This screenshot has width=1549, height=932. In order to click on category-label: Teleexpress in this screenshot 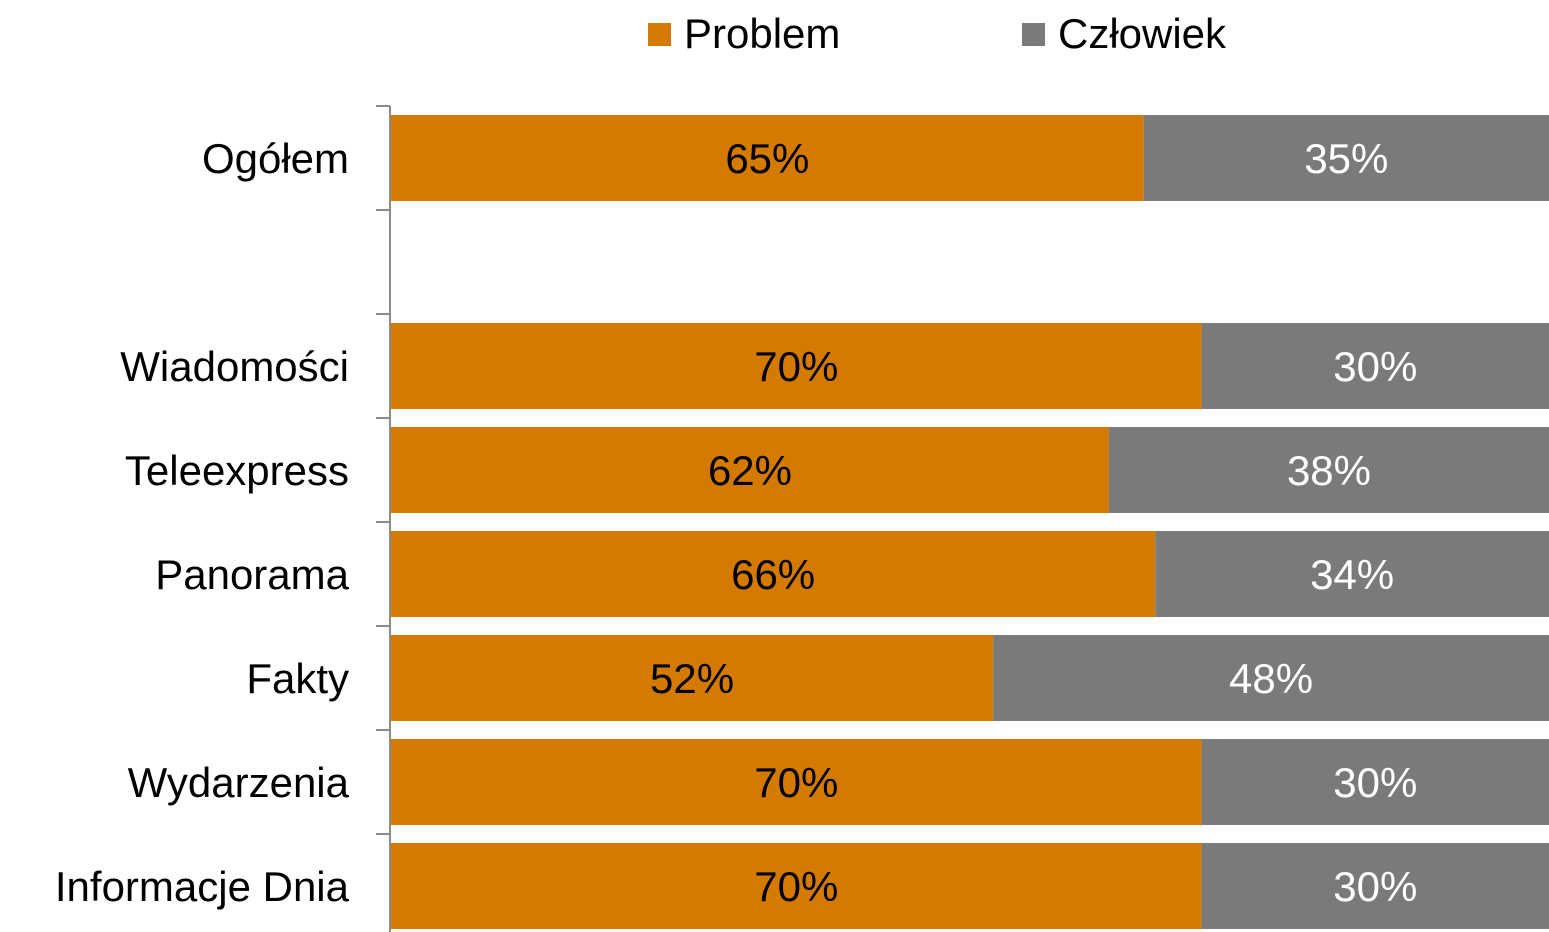, I will do `click(237, 470)`.